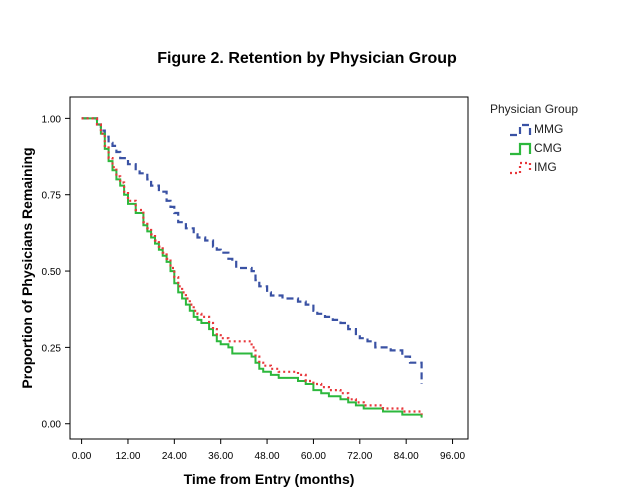 The width and height of the screenshot is (625, 500). Describe the element at coordinates (548, 129) in the screenshot. I see `legend-label-mmg: MMG` at that location.